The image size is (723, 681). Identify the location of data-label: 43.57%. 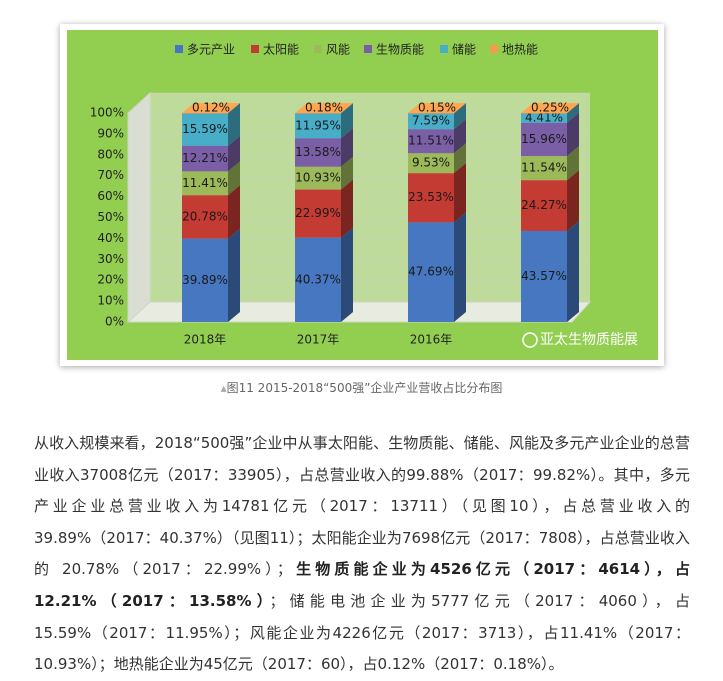
(544, 276).